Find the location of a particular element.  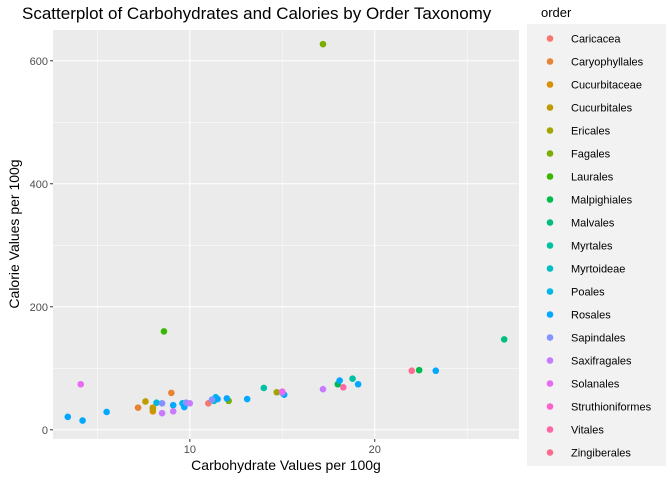

y-axis-title: Calorie Values per 100g is located at coordinates (14, 233).